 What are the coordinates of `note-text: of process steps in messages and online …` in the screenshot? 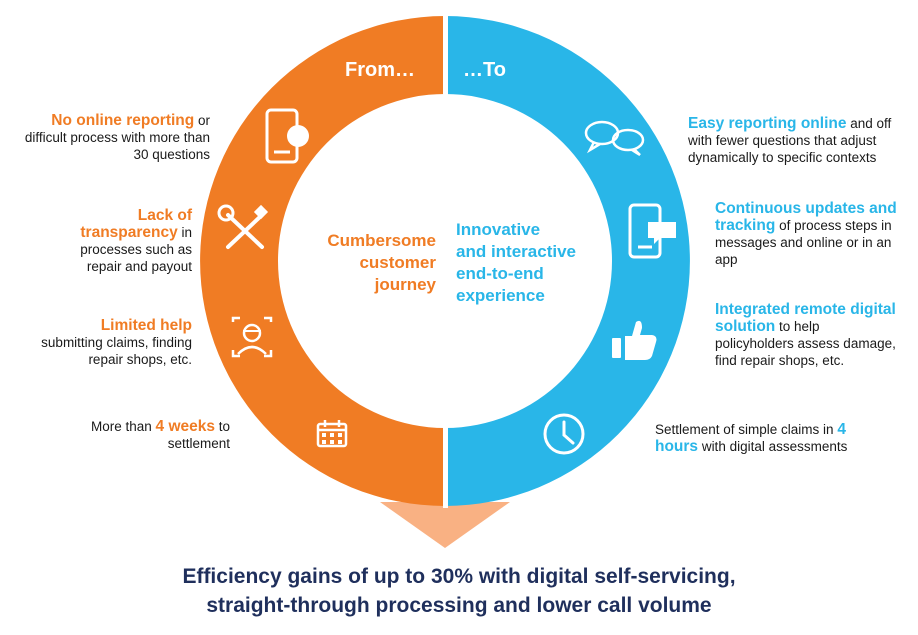 It's located at (803, 242).